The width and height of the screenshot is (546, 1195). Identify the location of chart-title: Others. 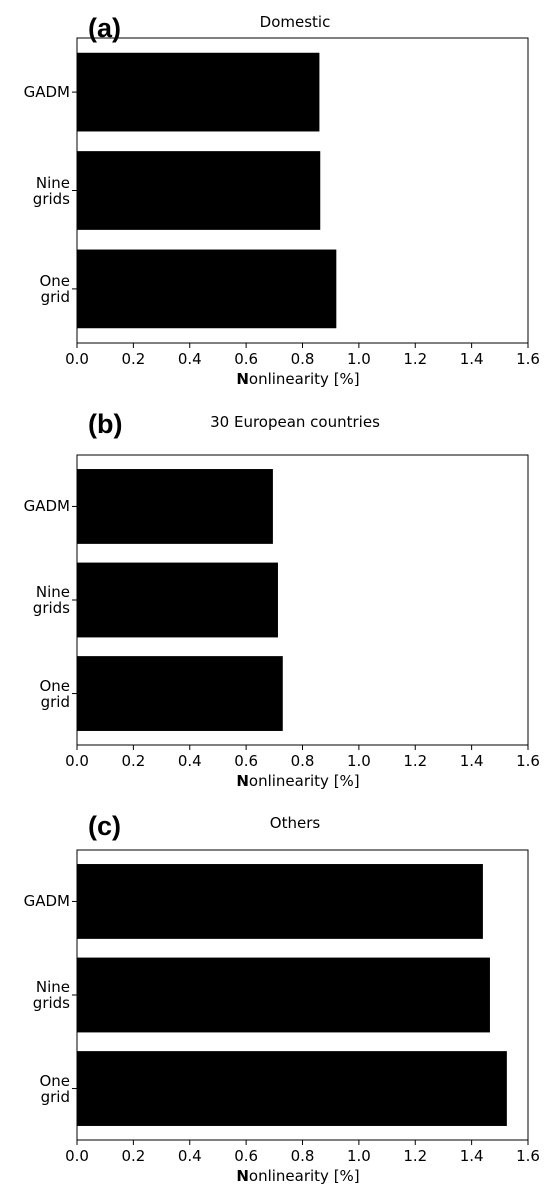
(295, 823).